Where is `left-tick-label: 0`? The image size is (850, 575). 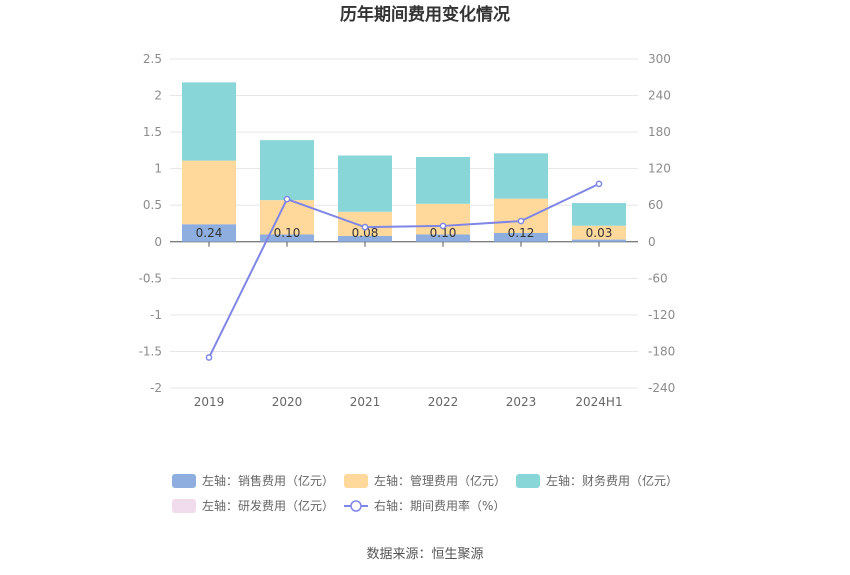
left-tick-label: 0 is located at coordinates (158, 242).